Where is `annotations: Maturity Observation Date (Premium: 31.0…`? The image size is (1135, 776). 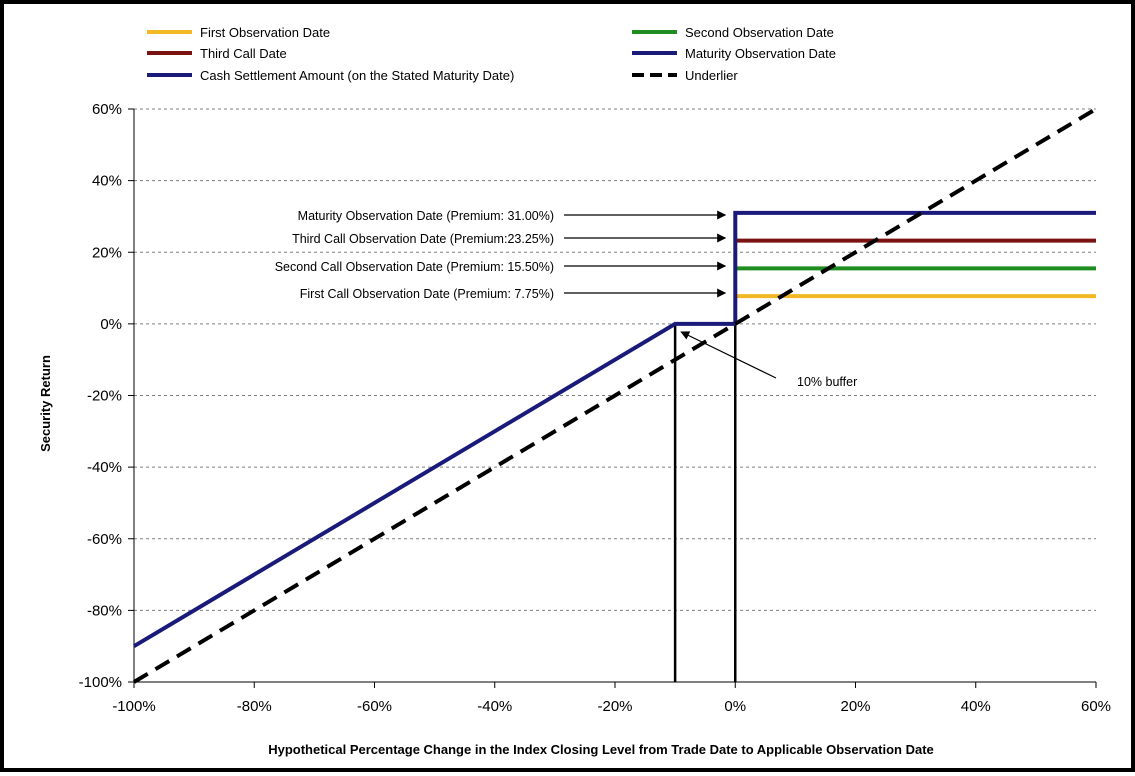 annotations: Maturity Observation Date (Premium: 31.0… is located at coordinates (566, 299).